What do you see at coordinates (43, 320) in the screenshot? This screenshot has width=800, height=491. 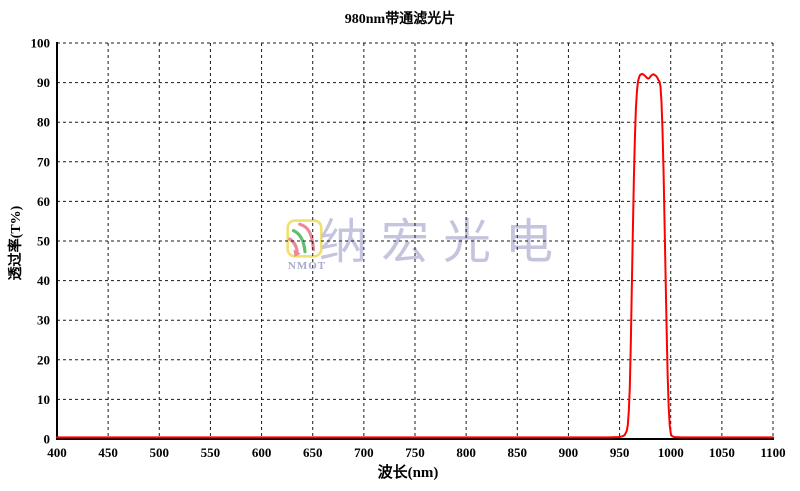 I see `y-tick-label: 30` at bounding box center [43, 320].